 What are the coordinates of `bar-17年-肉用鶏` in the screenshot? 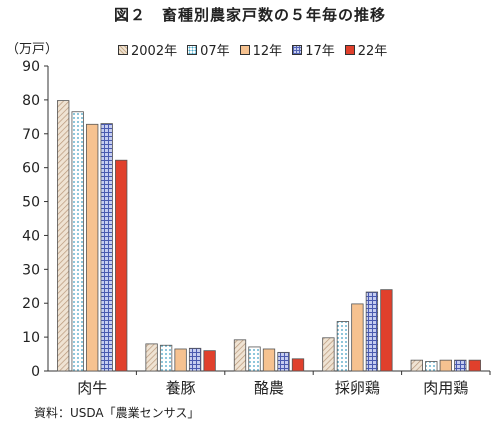 It's located at (460, 365).